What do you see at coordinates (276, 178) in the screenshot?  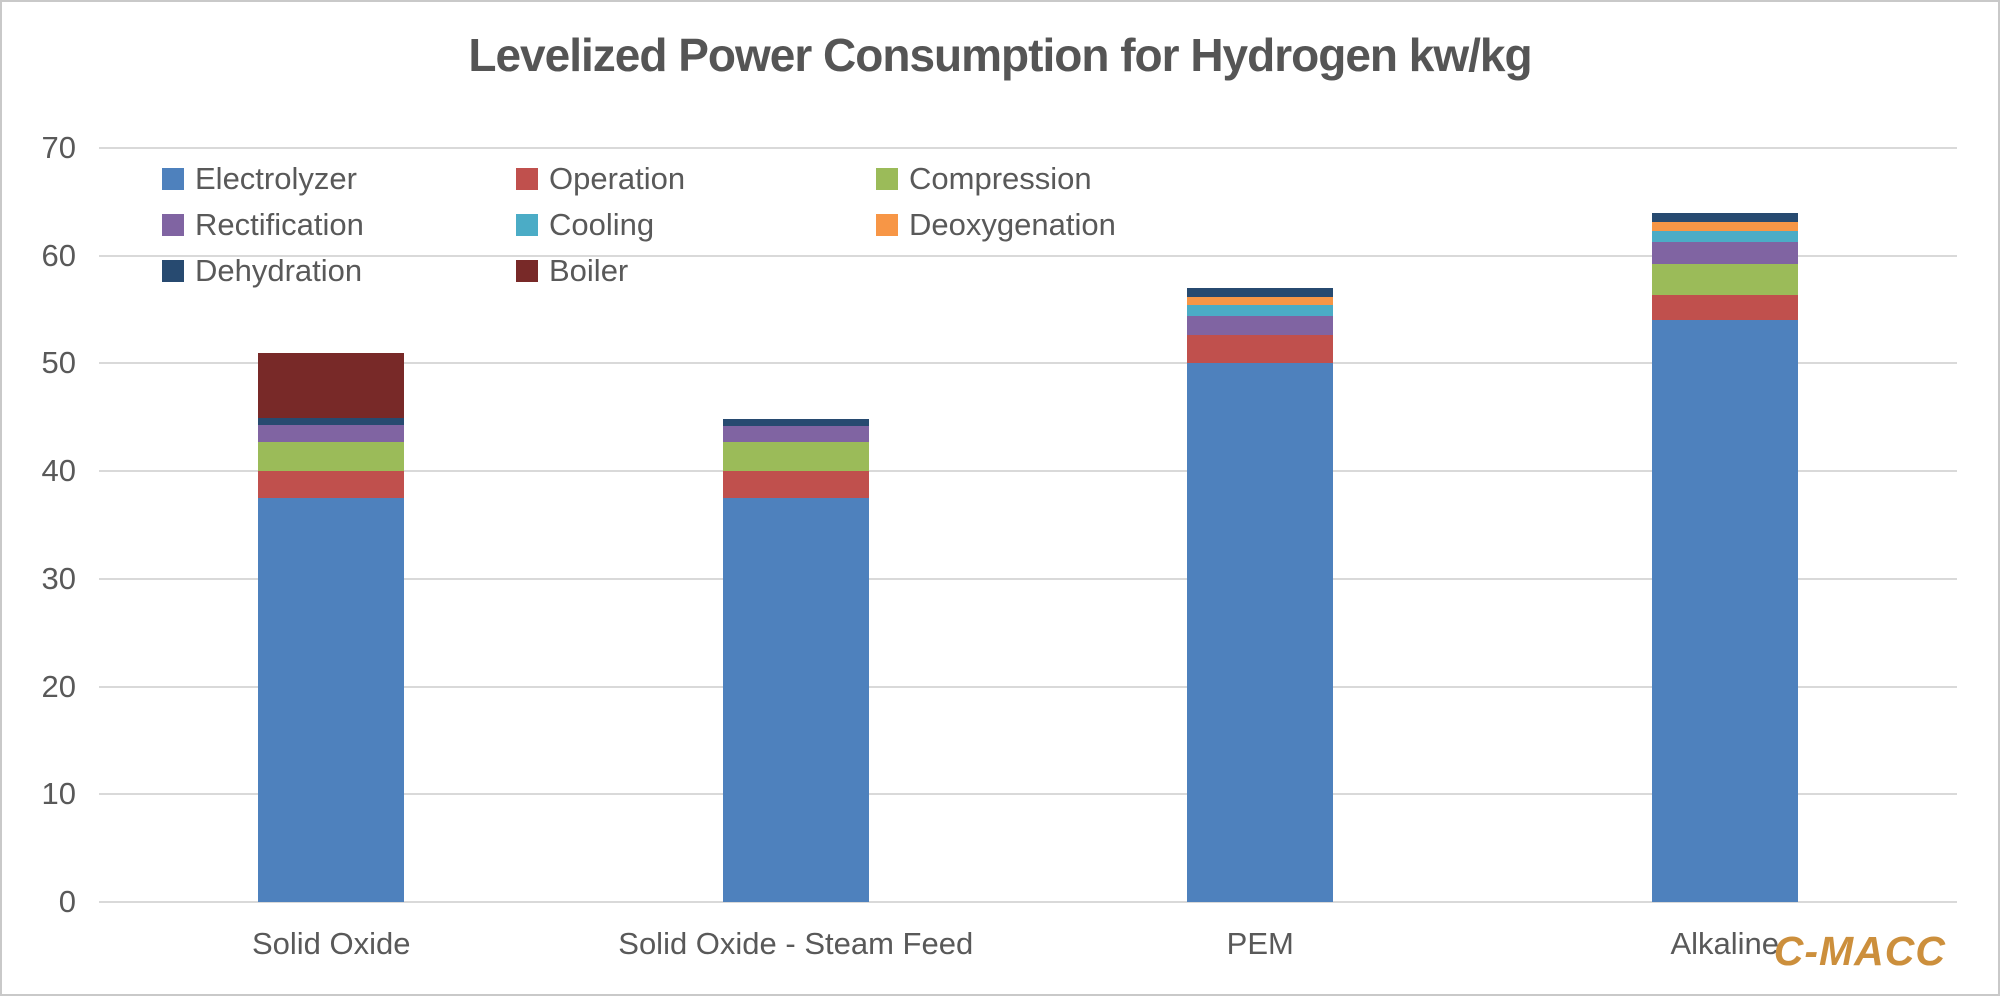 I see `legend-label: Electrolyzer` at bounding box center [276, 178].